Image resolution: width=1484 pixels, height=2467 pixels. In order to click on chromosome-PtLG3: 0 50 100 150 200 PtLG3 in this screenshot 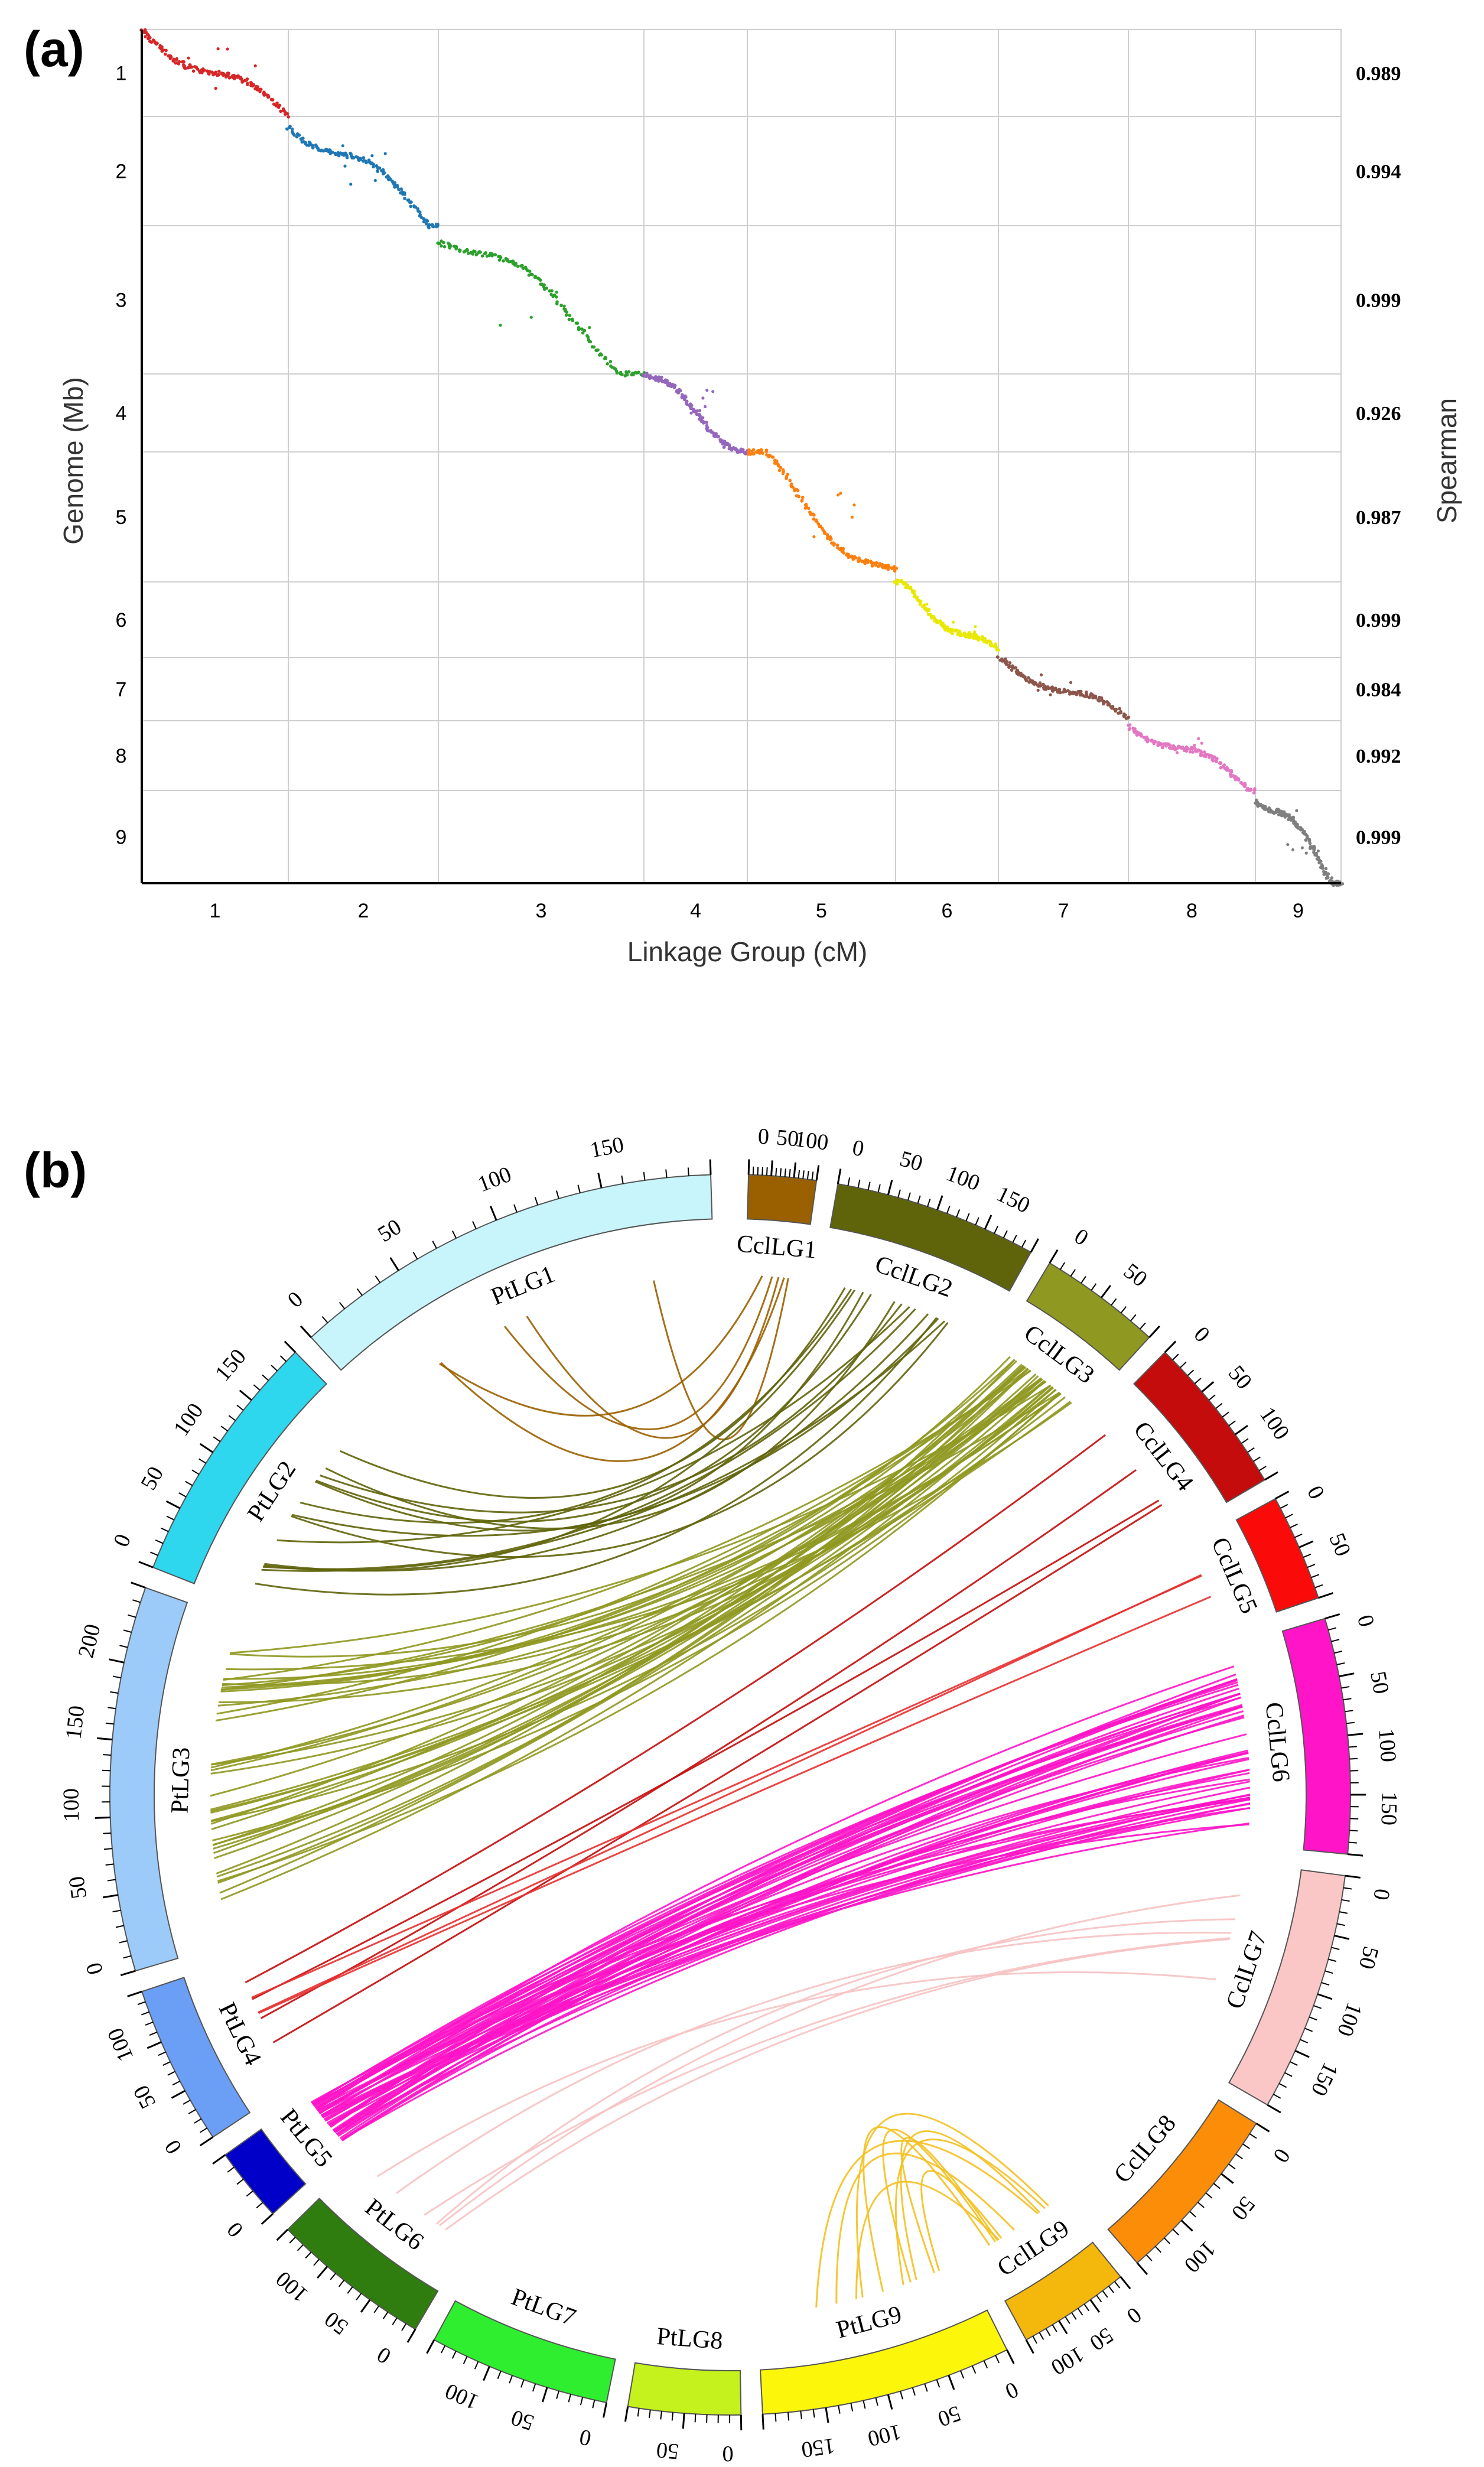, I will do `click(127, 1779)`.